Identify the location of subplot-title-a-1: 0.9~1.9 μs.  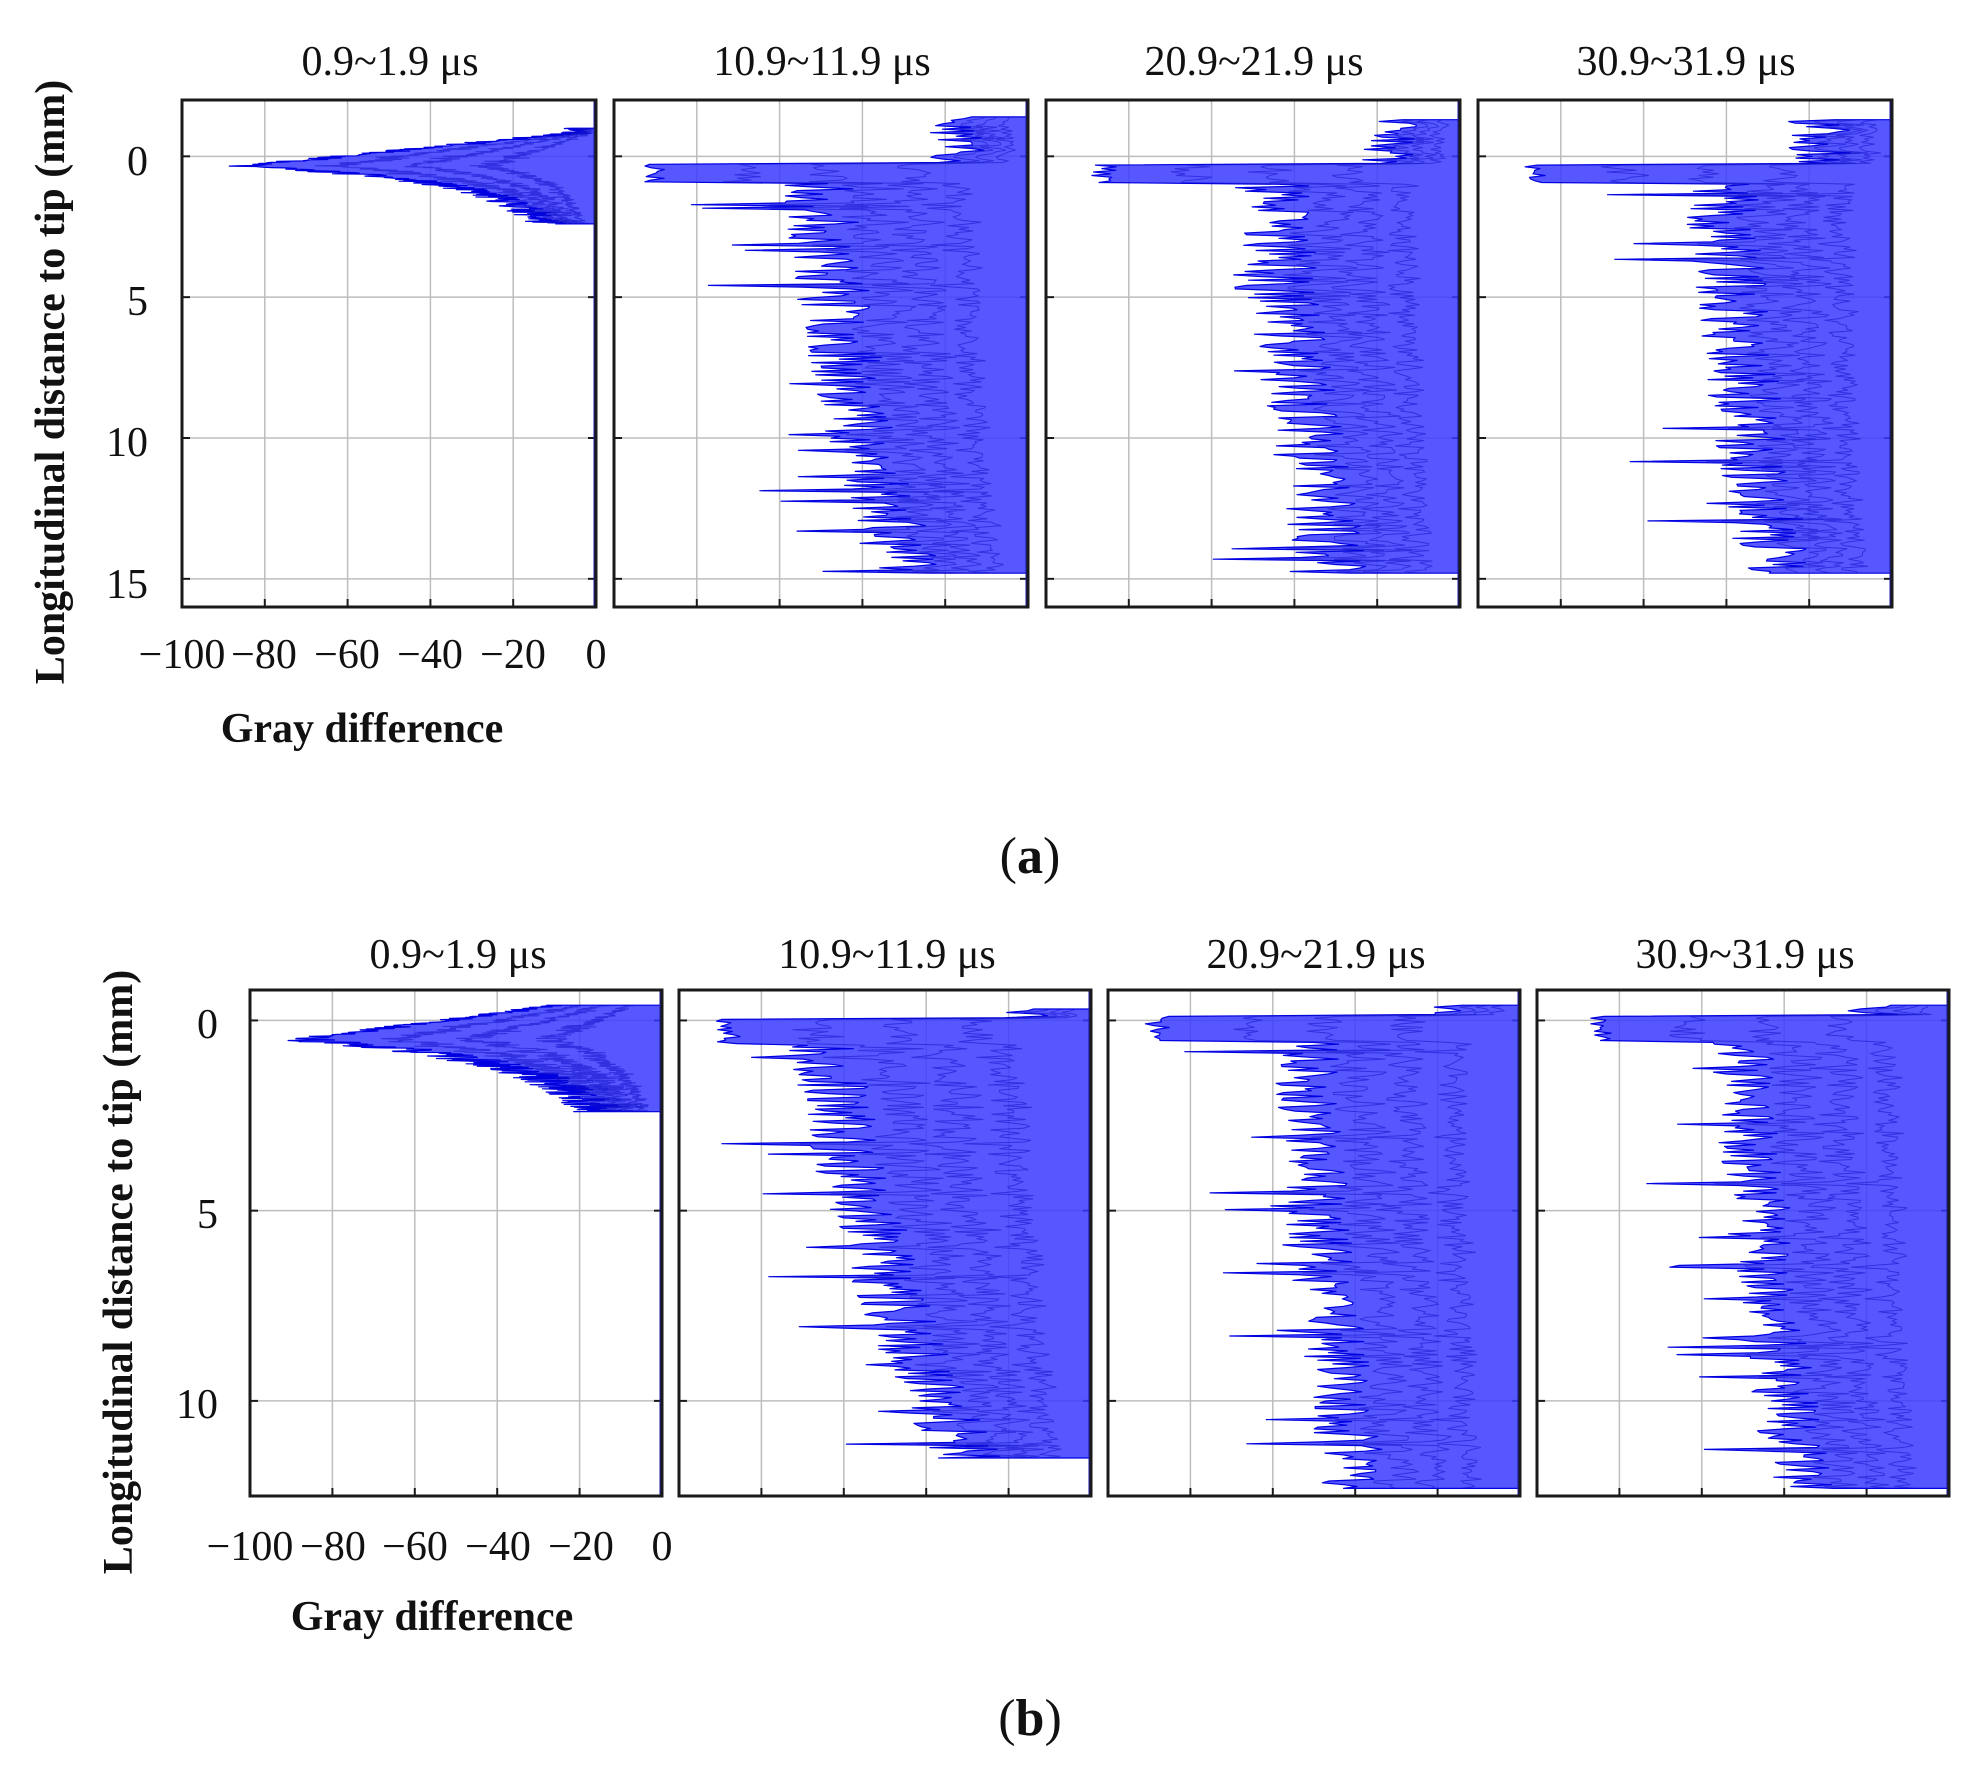
(389, 62).